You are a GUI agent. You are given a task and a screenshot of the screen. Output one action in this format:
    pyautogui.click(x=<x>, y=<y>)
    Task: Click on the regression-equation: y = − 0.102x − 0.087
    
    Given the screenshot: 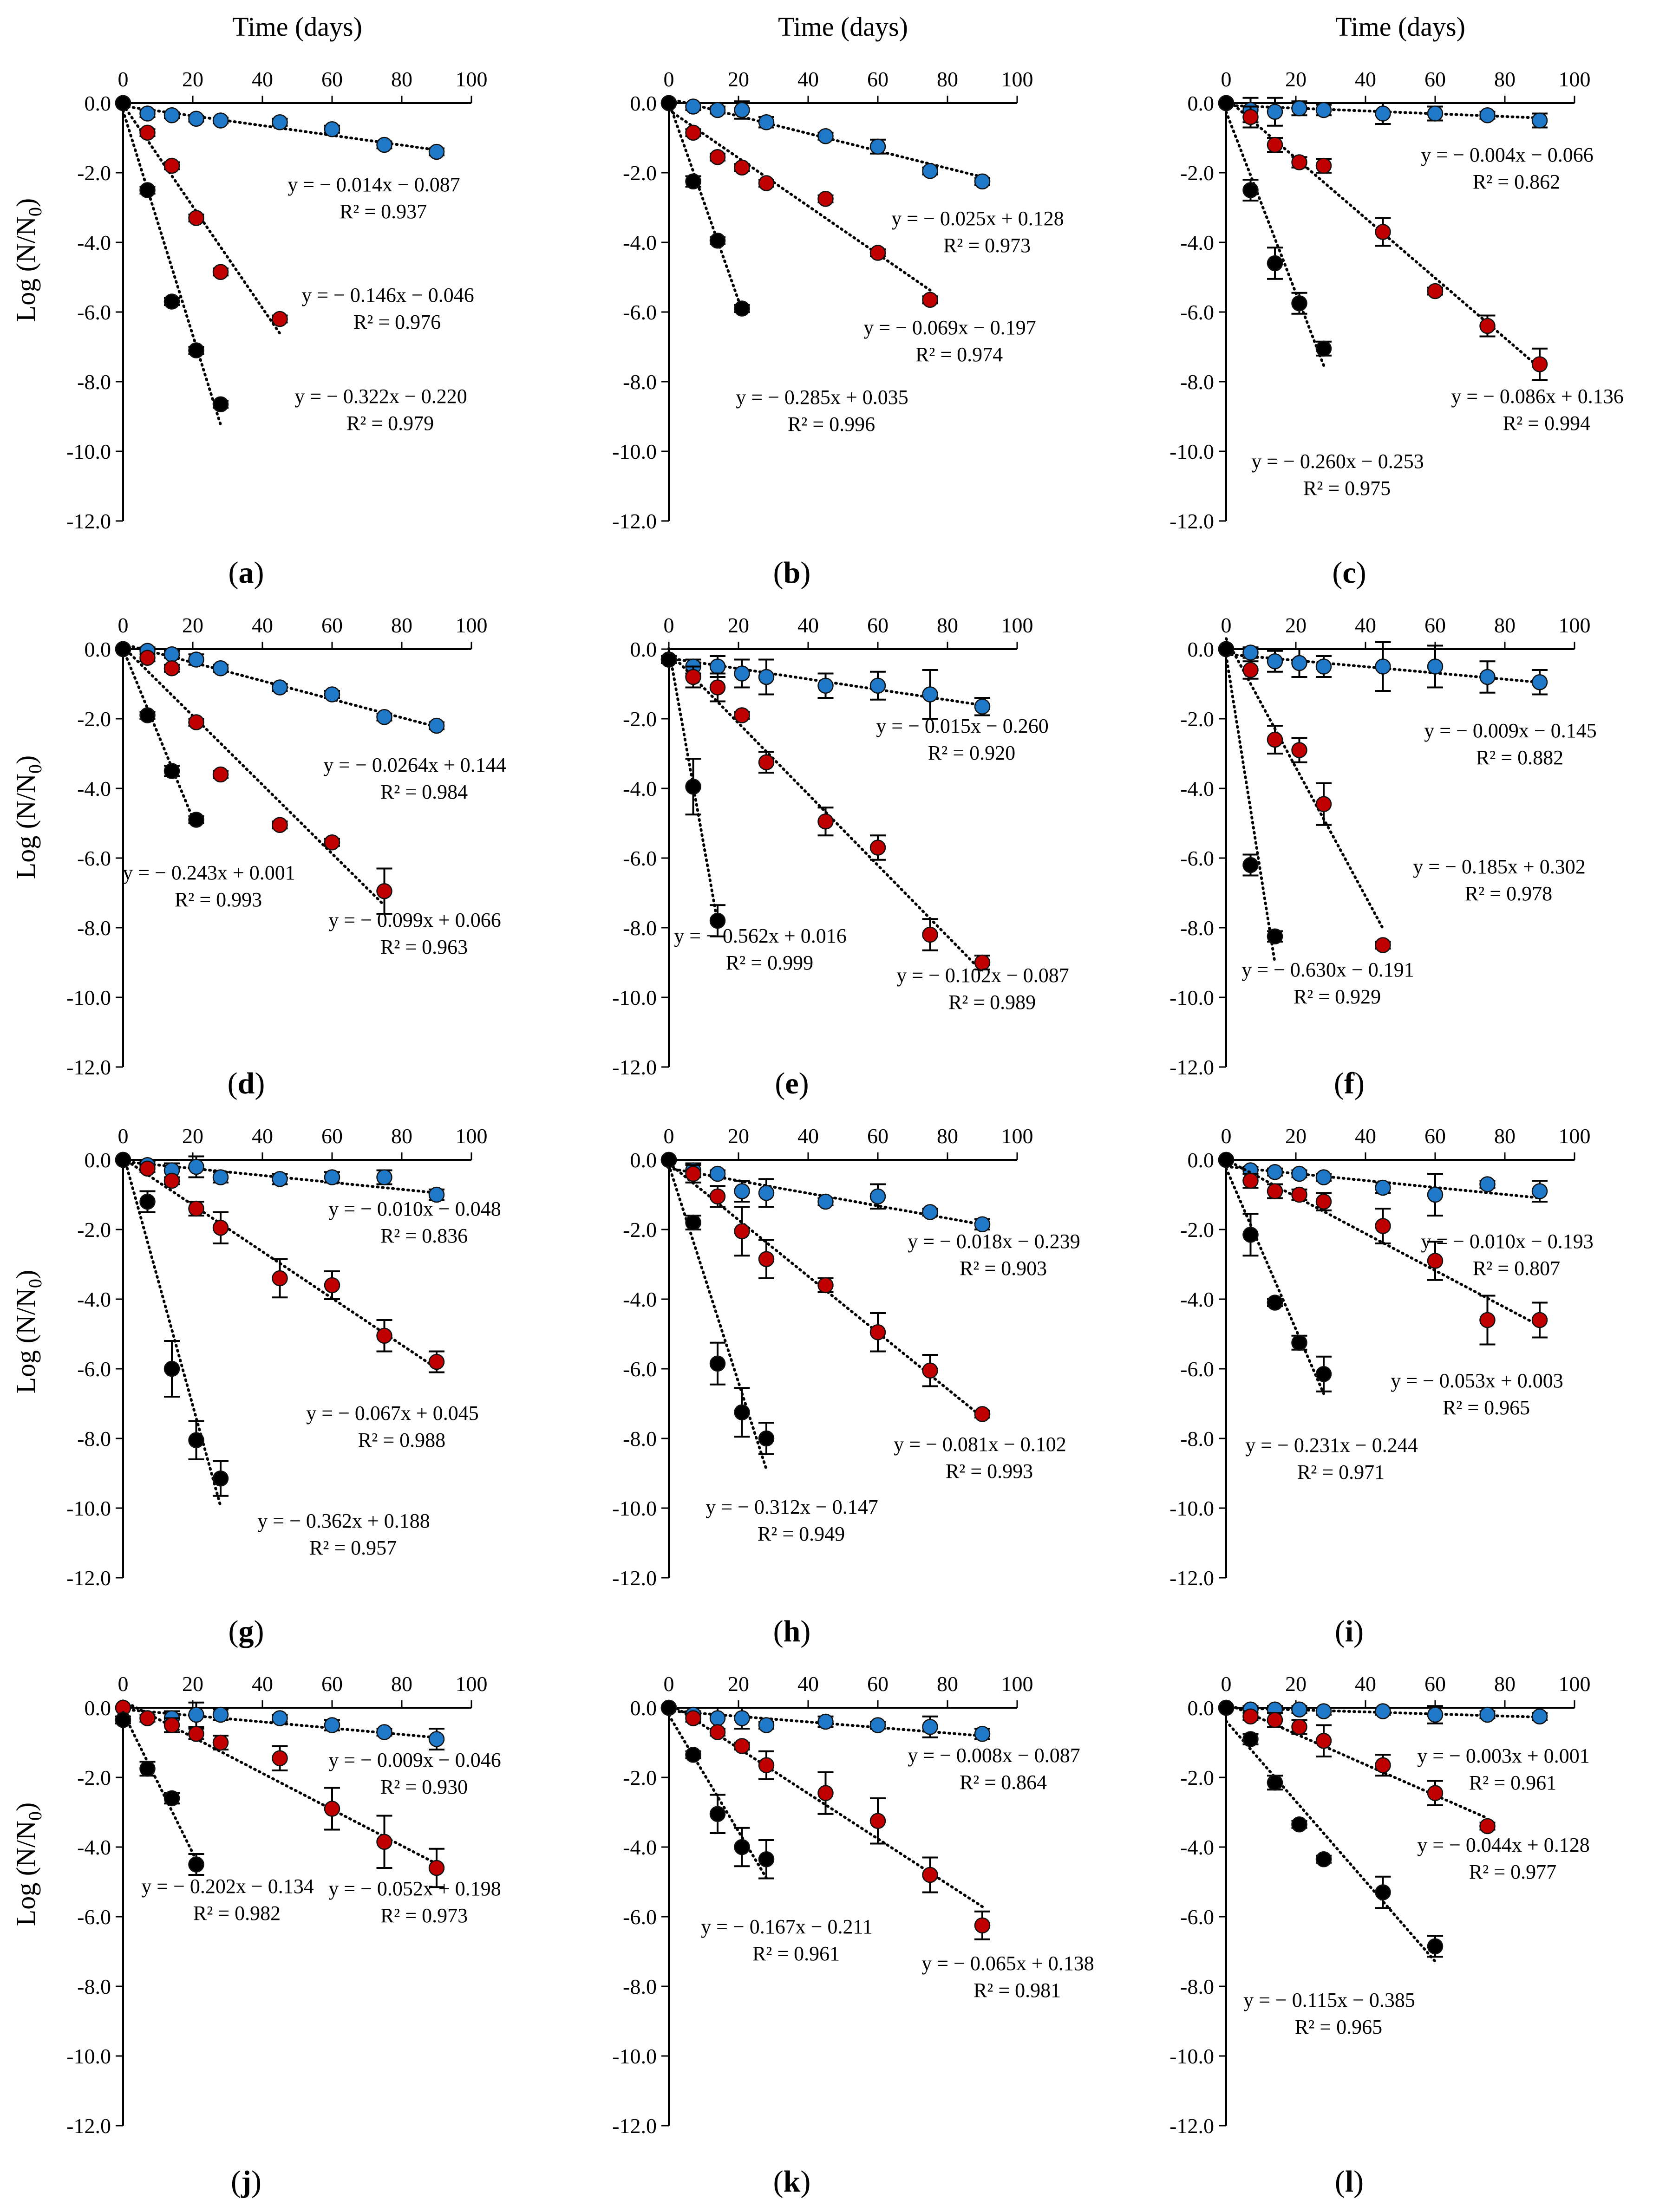 What is the action you would take?
    pyautogui.click(x=982, y=975)
    